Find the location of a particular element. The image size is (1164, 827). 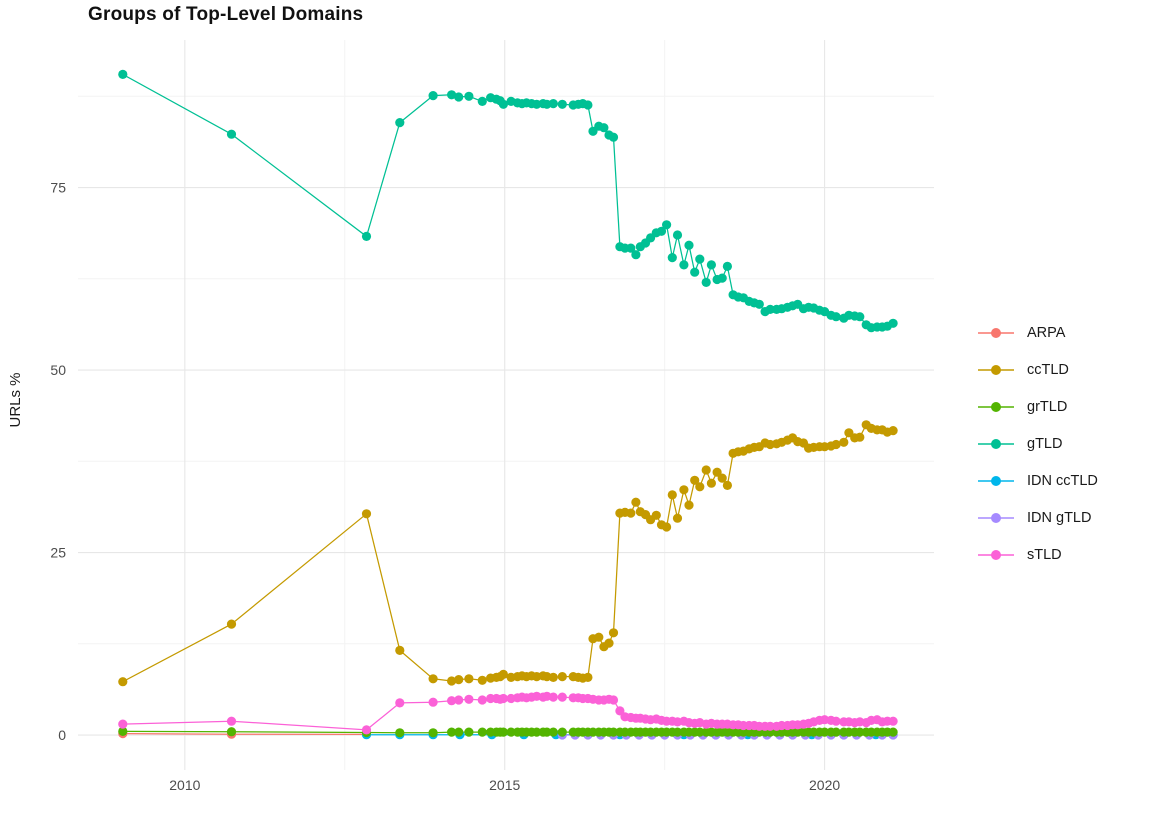

legend-label-arpa: ARPA is located at coordinates (1046, 333).